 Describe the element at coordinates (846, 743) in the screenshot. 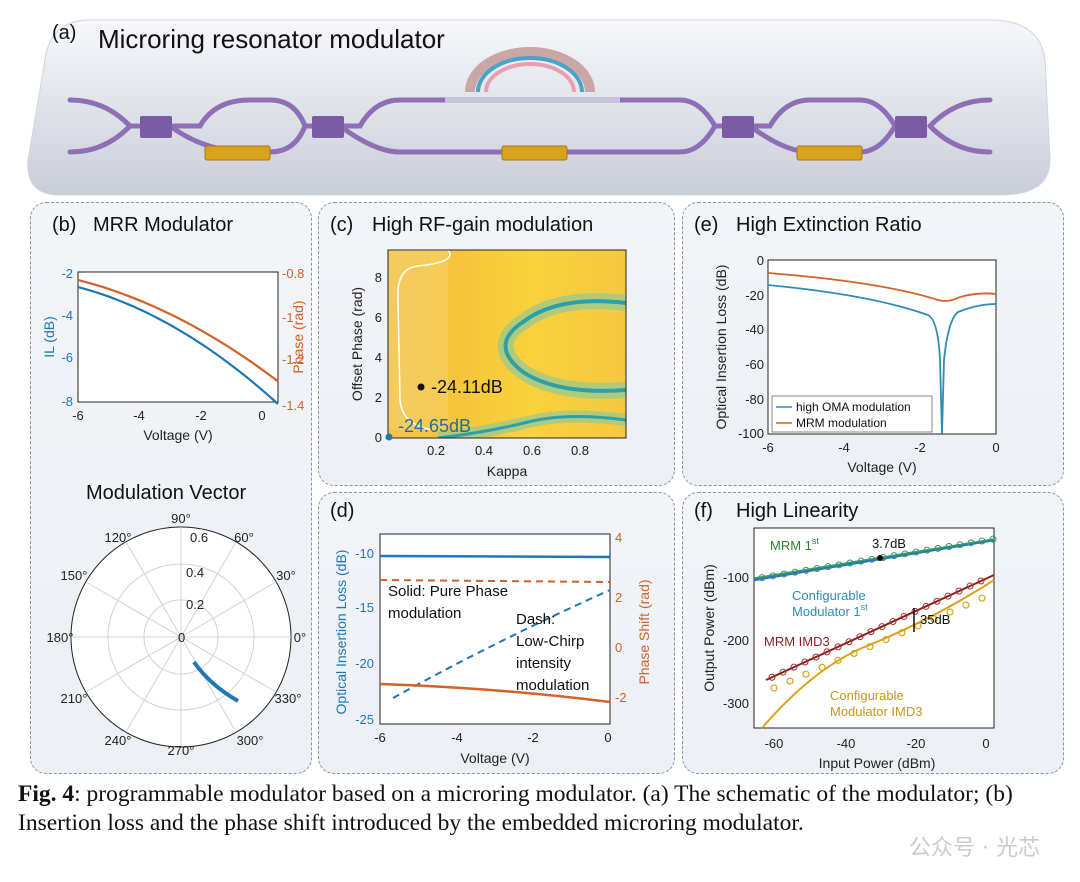

I see `f-xtick: -40` at that location.